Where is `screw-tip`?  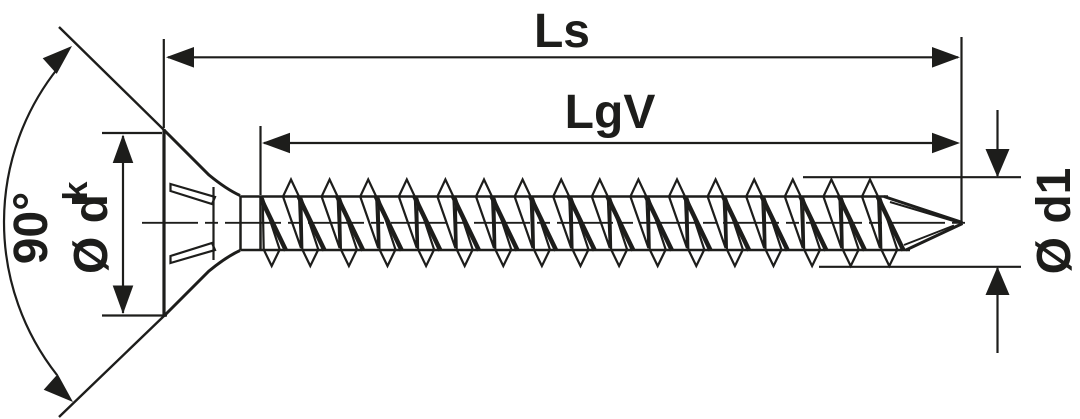
screw-tip is located at coordinates (923, 223).